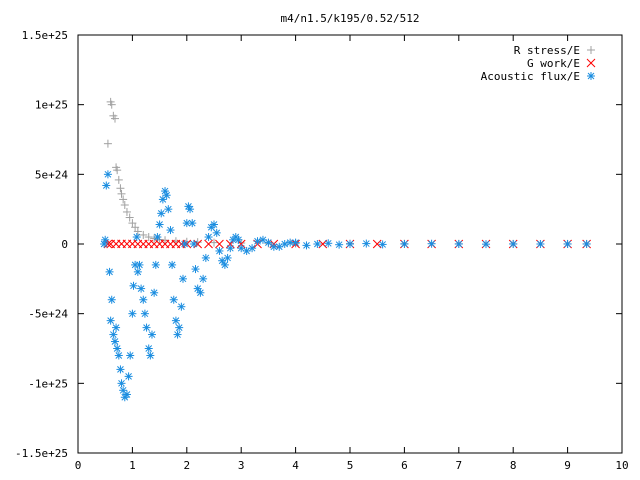 The image size is (640, 480). I want to click on x-tick-label: 6, so click(404, 465).